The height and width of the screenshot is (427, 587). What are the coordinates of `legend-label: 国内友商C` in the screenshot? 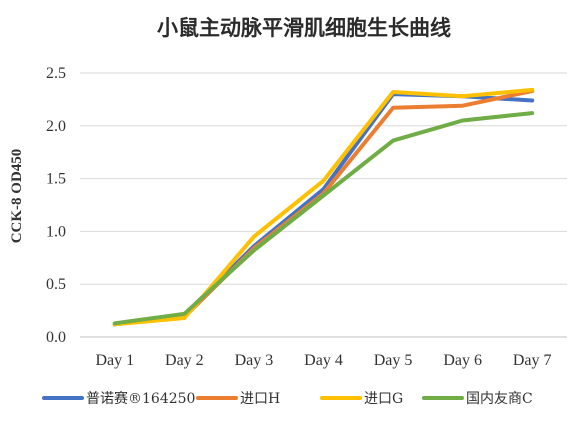 It's located at (499, 399).